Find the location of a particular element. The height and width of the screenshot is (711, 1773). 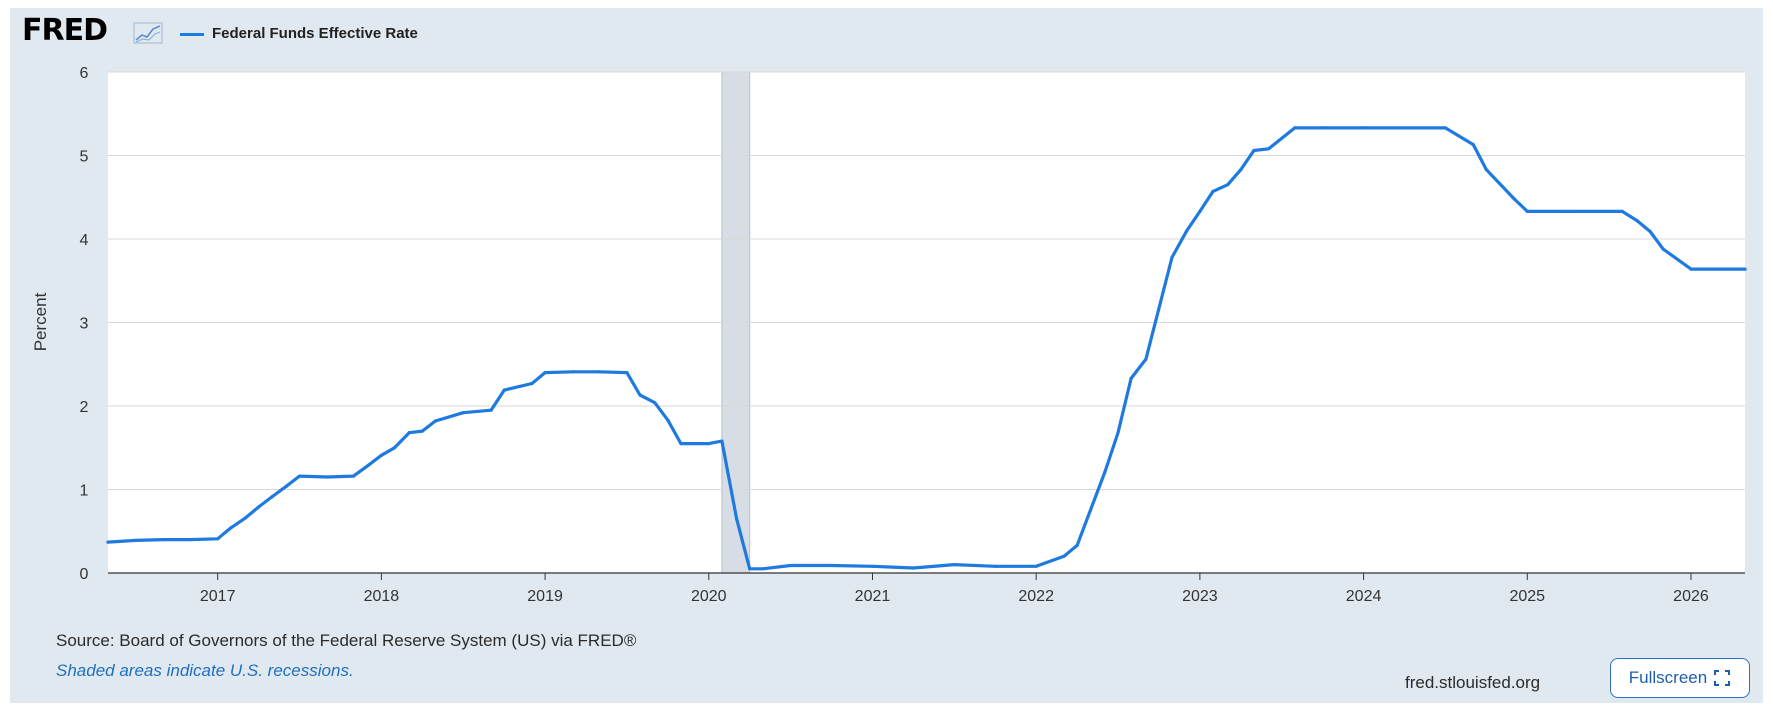

x-tick-label: 2025 is located at coordinates (1527, 596).